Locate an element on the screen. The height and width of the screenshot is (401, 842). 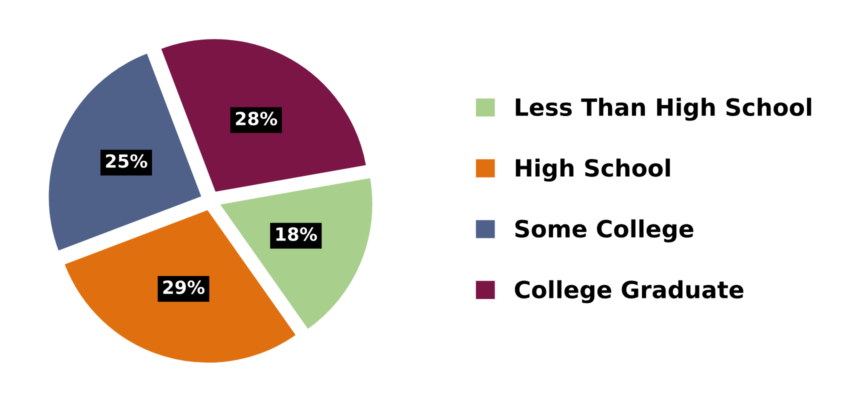
data-label: 18% is located at coordinates (296, 234).